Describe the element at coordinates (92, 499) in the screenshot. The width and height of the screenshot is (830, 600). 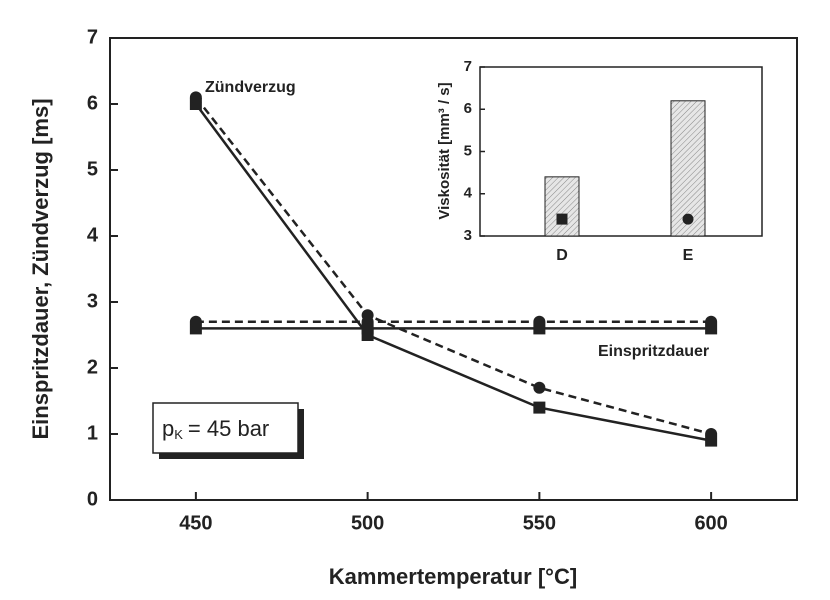
I see `y-tick-label: 0` at that location.